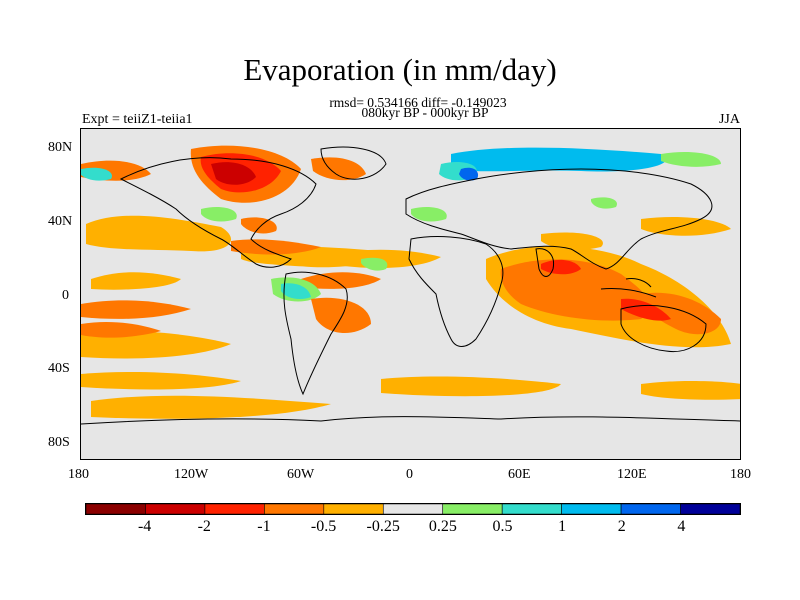 The width and height of the screenshot is (800, 600). Describe the element at coordinates (502, 526) in the screenshot. I see `colorbar-tick-label: 0.5` at that location.